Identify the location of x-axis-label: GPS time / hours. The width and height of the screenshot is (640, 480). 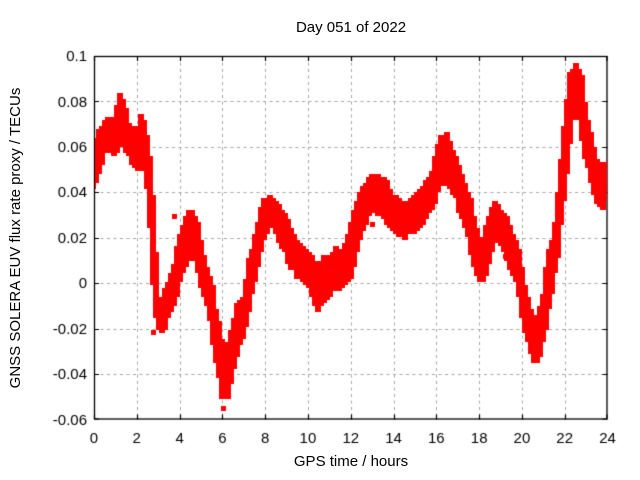
(351, 461).